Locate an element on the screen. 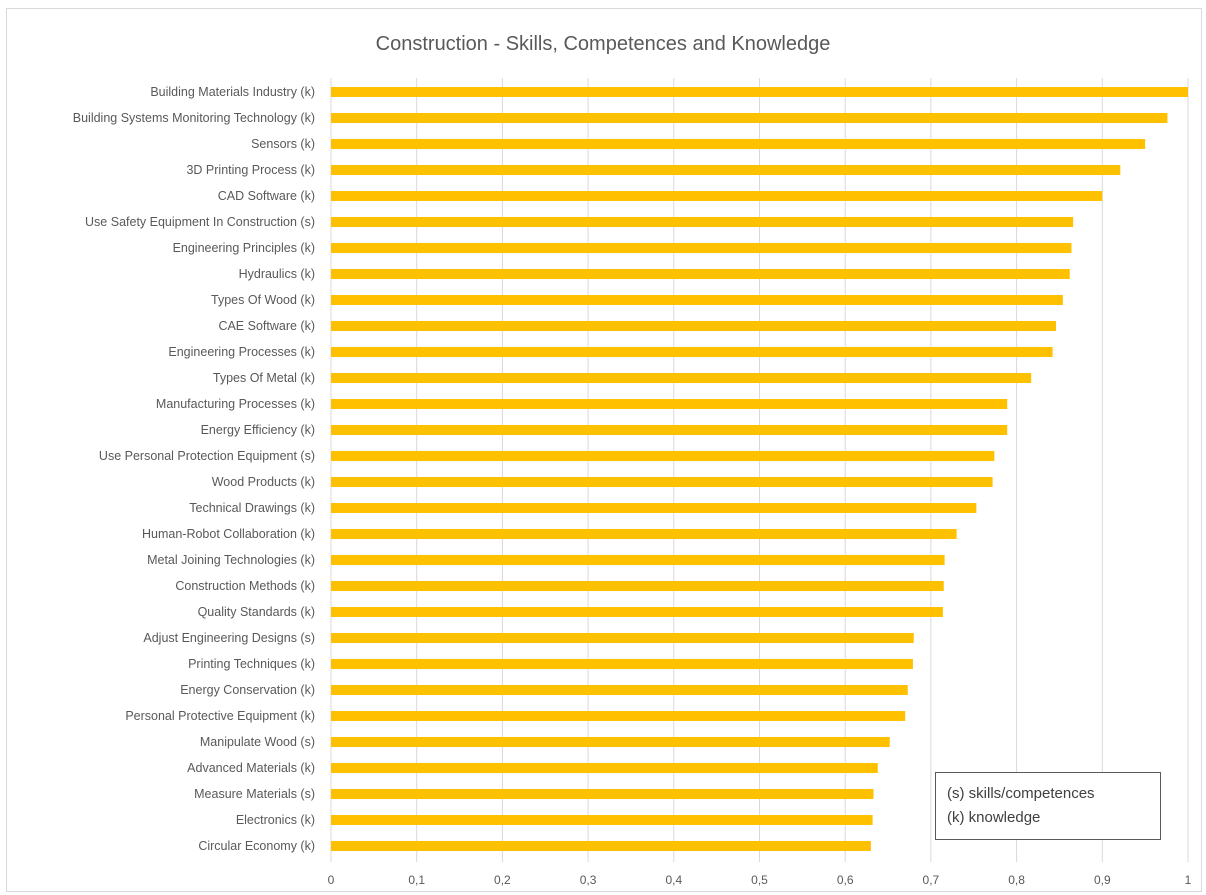 This screenshot has height=895, width=1206. category-label: Human-Robot Collaboration (k) is located at coordinates (228, 534).